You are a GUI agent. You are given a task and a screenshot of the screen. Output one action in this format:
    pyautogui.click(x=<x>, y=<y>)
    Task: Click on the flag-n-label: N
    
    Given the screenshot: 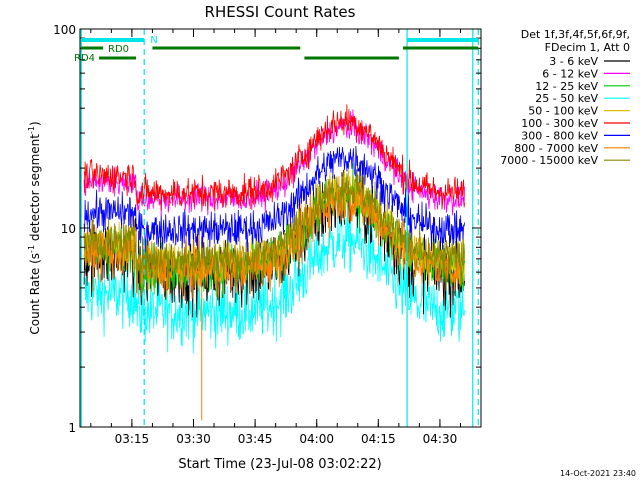 What is the action you would take?
    pyautogui.click(x=153, y=40)
    